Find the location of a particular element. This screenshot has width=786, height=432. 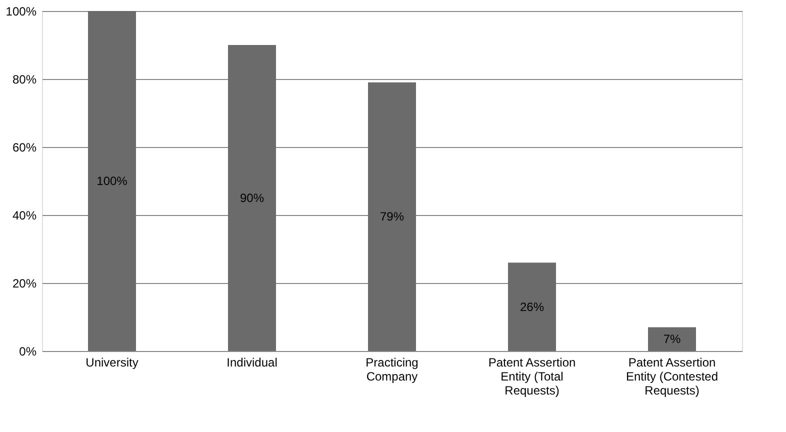

data-label: 79% is located at coordinates (392, 217).